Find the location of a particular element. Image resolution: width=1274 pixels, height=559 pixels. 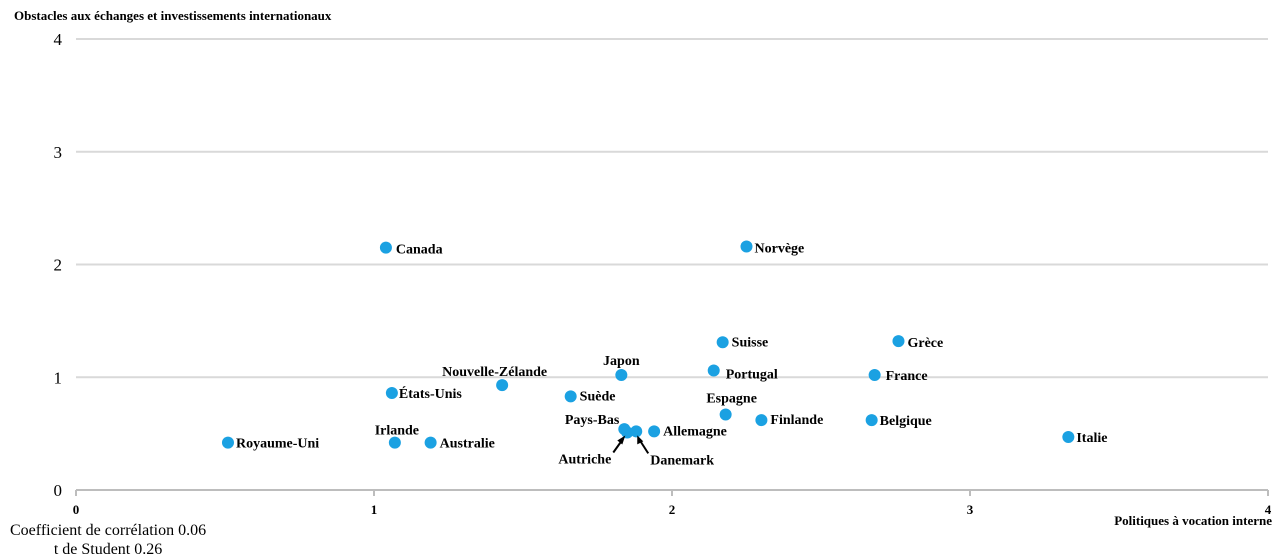

point-royaume-uni is located at coordinates (227, 442).